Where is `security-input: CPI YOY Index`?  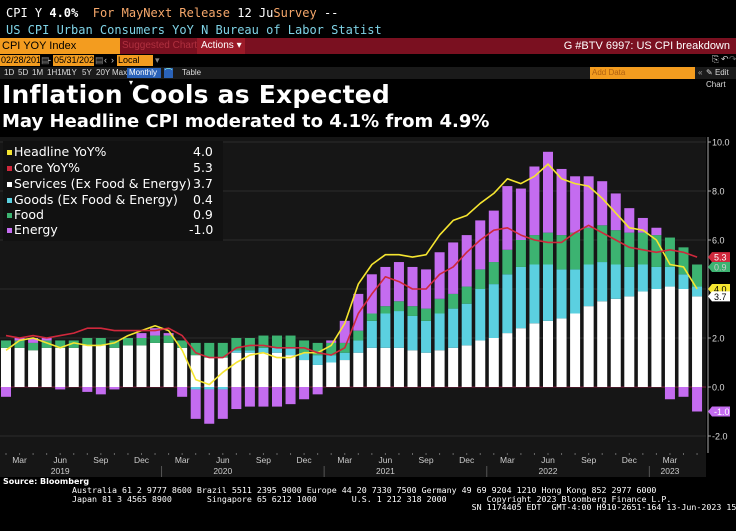 security-input: CPI YOY Index is located at coordinates (60, 46).